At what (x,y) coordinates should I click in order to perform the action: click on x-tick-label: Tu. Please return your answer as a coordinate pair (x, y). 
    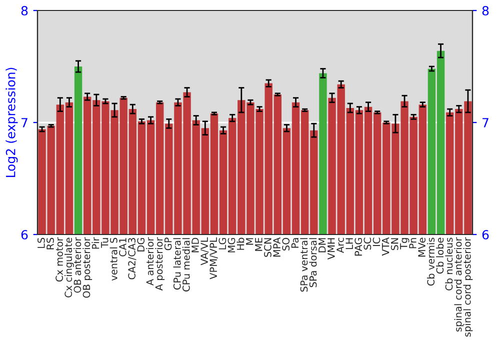
    Looking at the image, I should click on (104, 243).